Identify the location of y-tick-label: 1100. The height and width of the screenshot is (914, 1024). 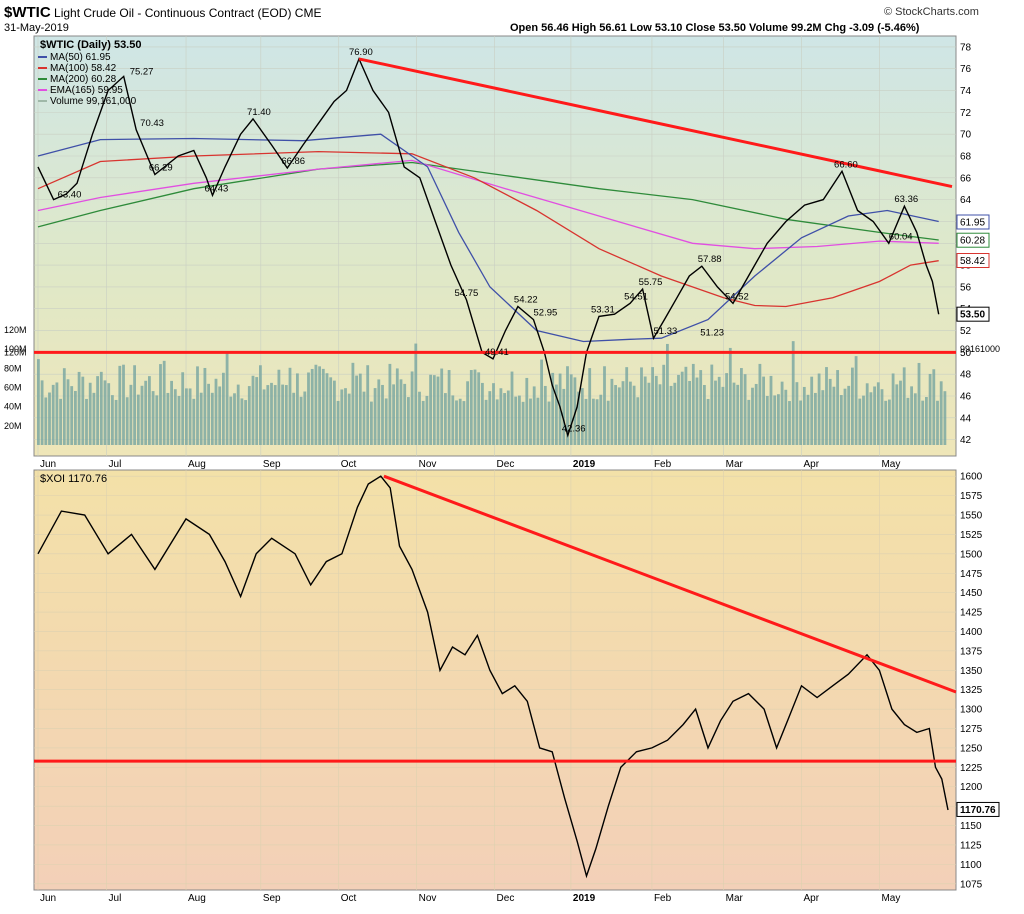
(971, 865).